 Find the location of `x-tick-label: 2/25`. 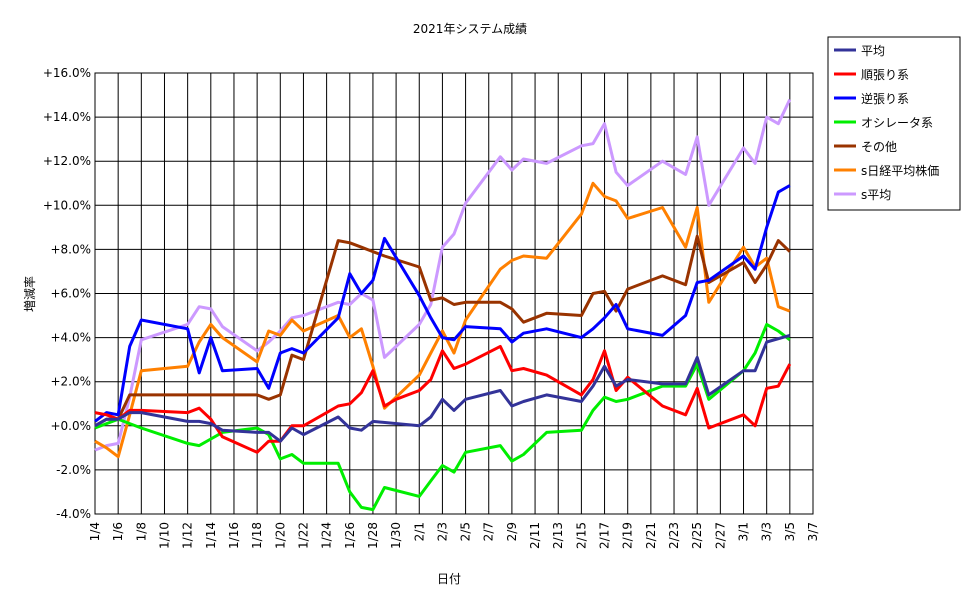

x-tick-label: 2/25 is located at coordinates (697, 535).